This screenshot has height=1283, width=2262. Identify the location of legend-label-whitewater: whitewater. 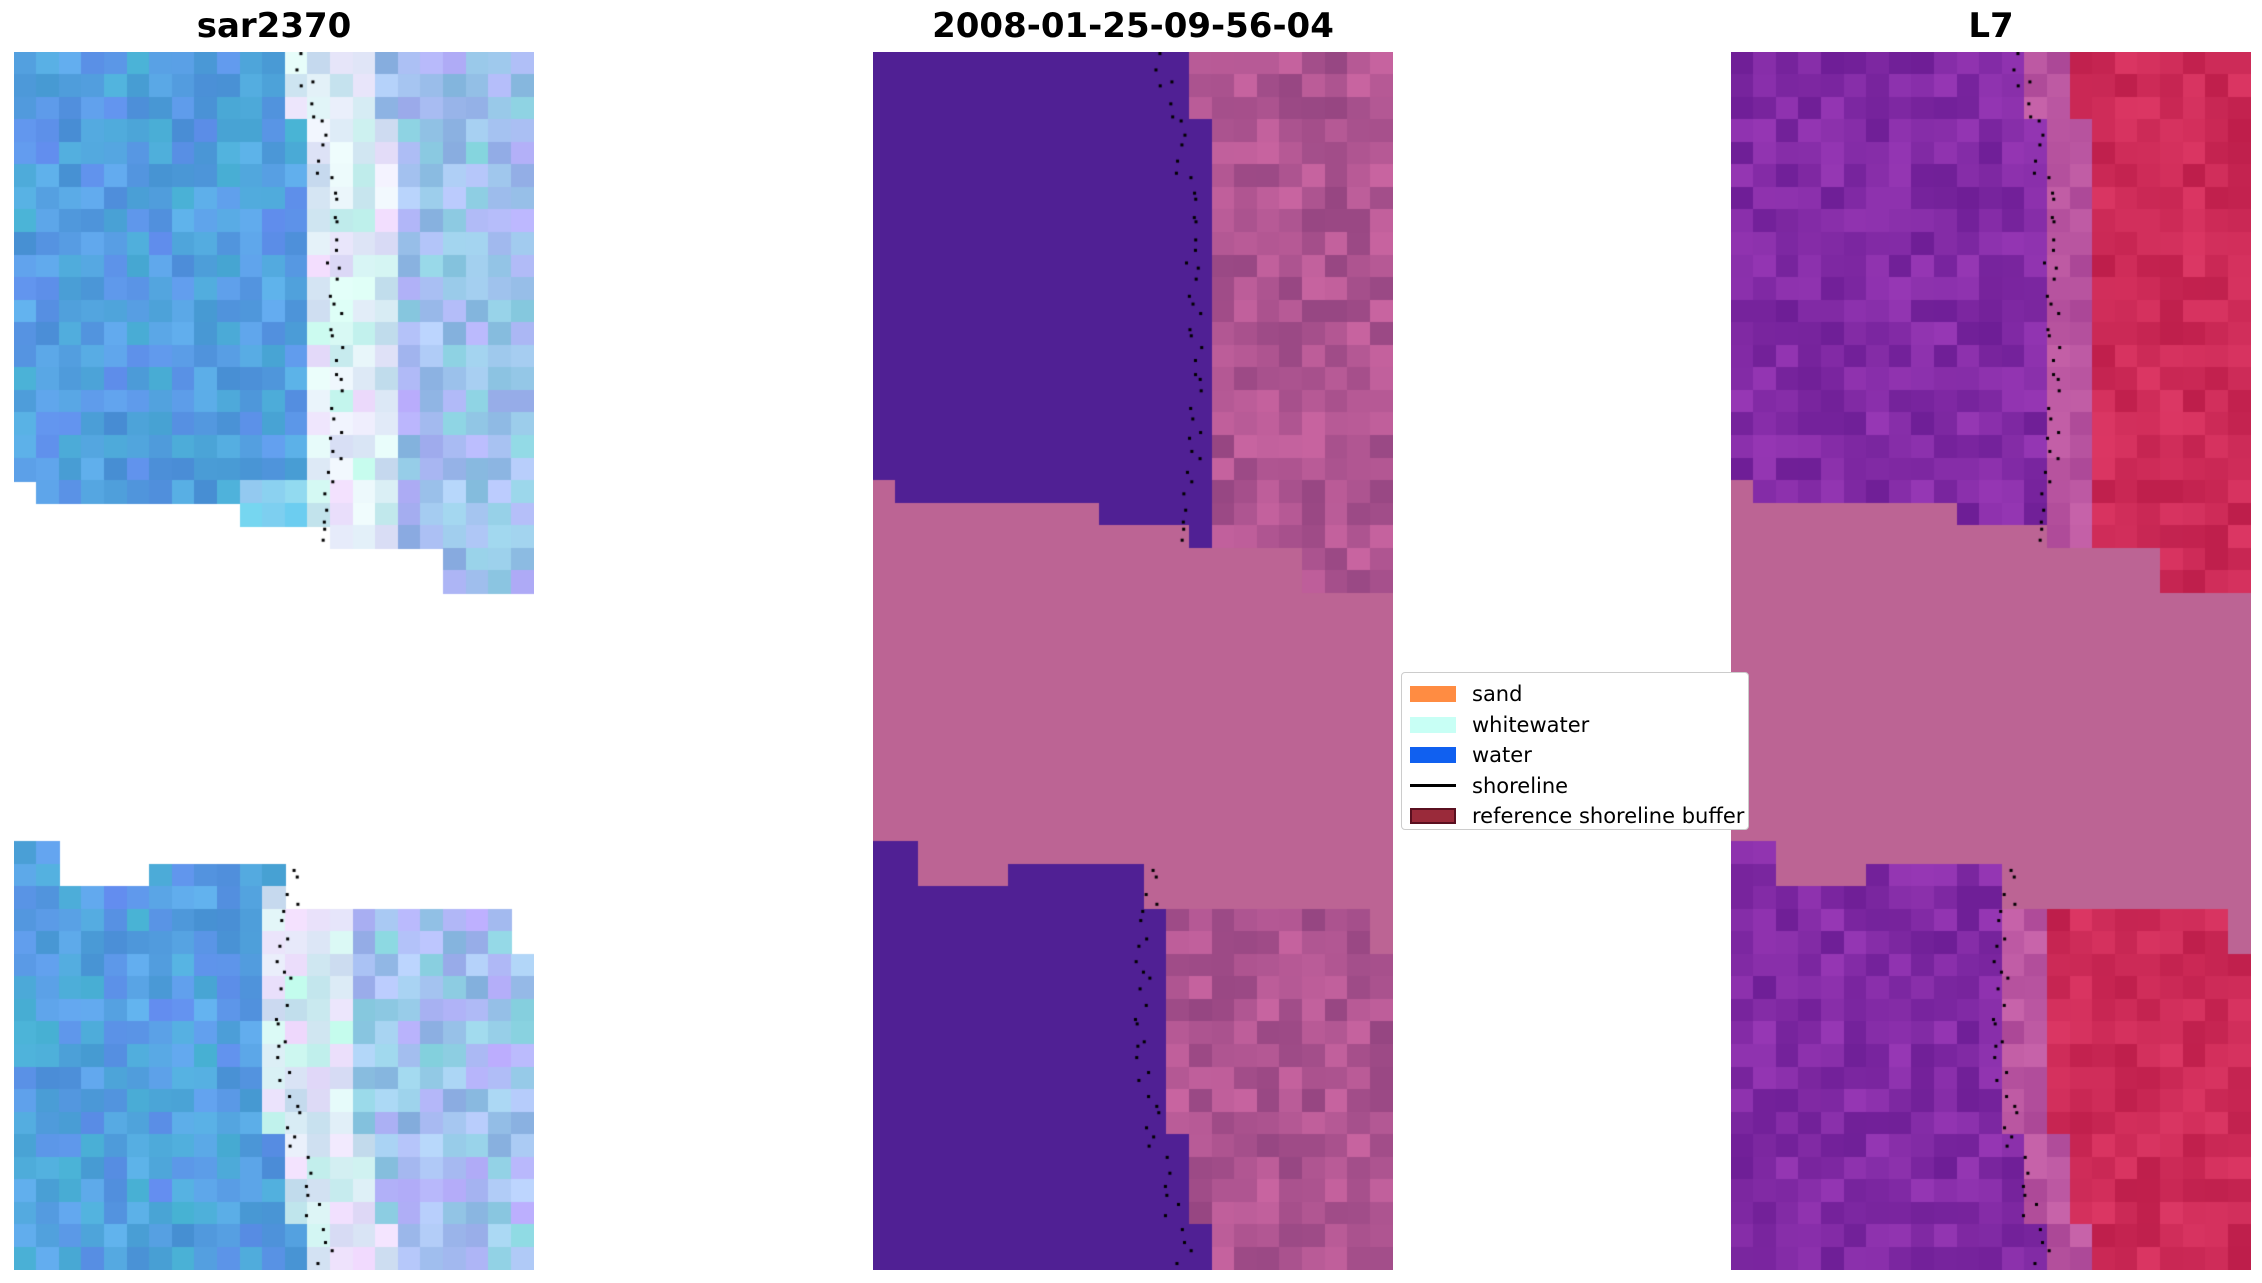
(1531, 724).